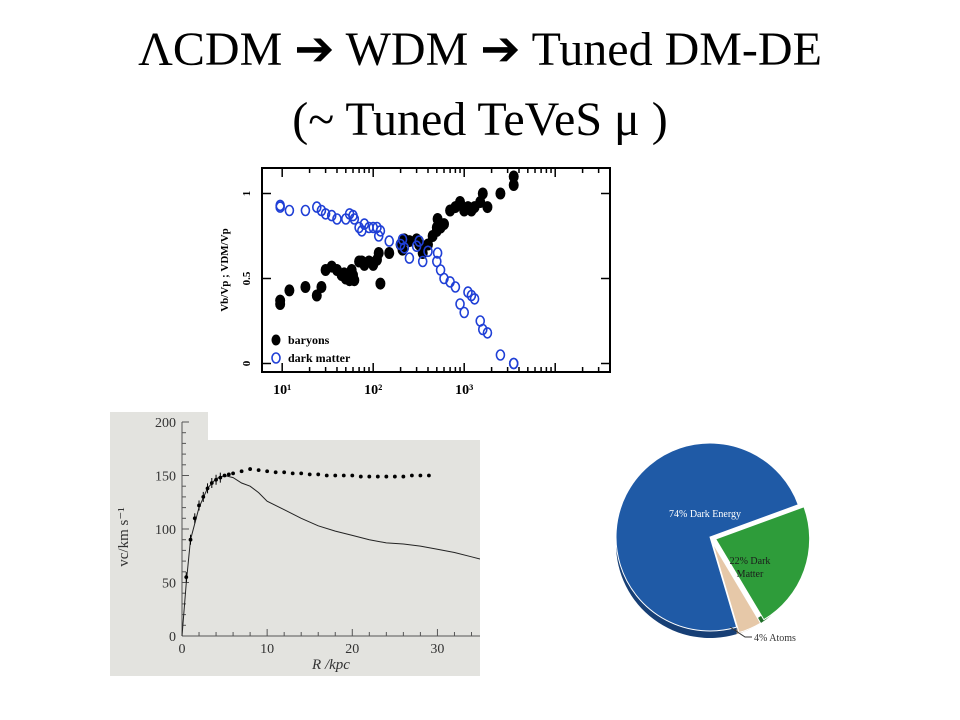 This screenshot has height=720, width=960. Describe the element at coordinates (436, 270) in the screenshot. I see `plot-frame` at that location.